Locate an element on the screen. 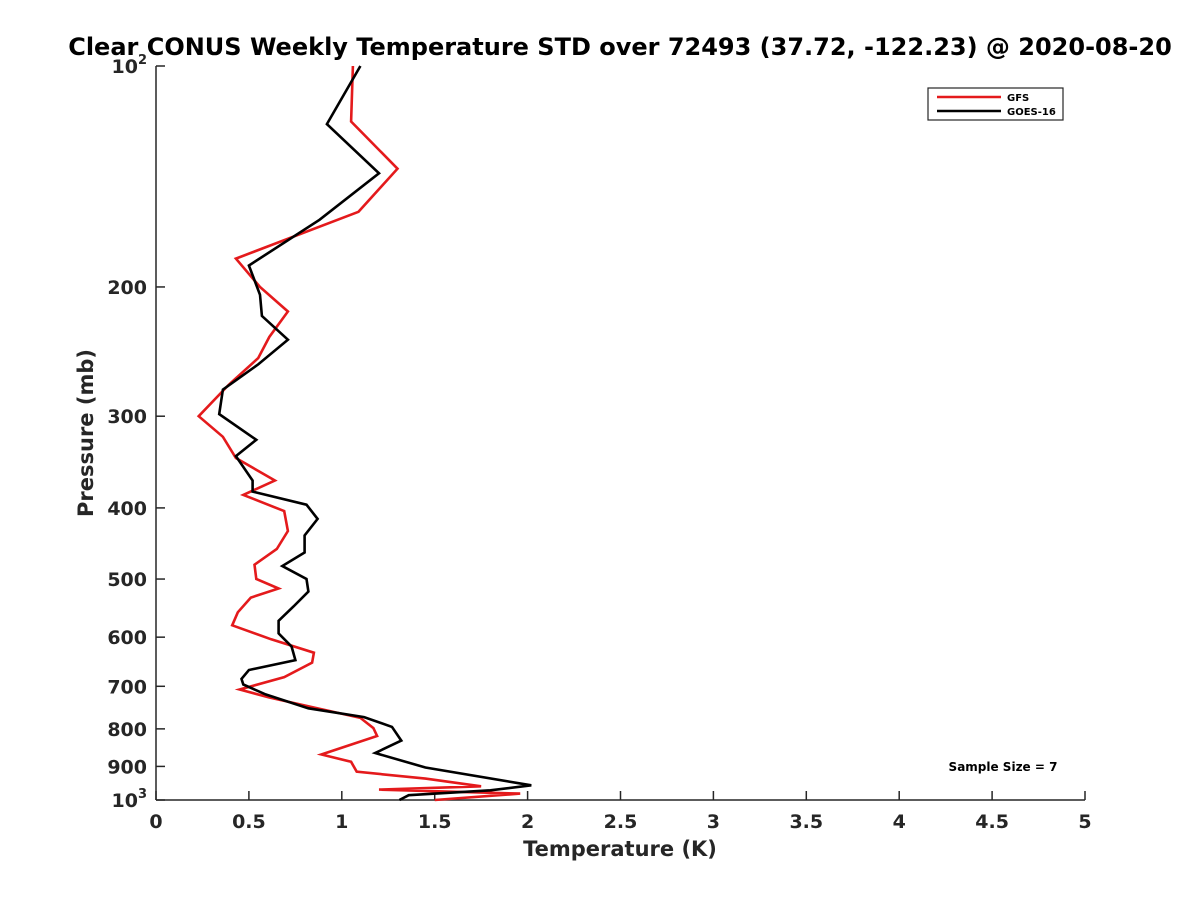  legend-box is located at coordinates (995, 104).